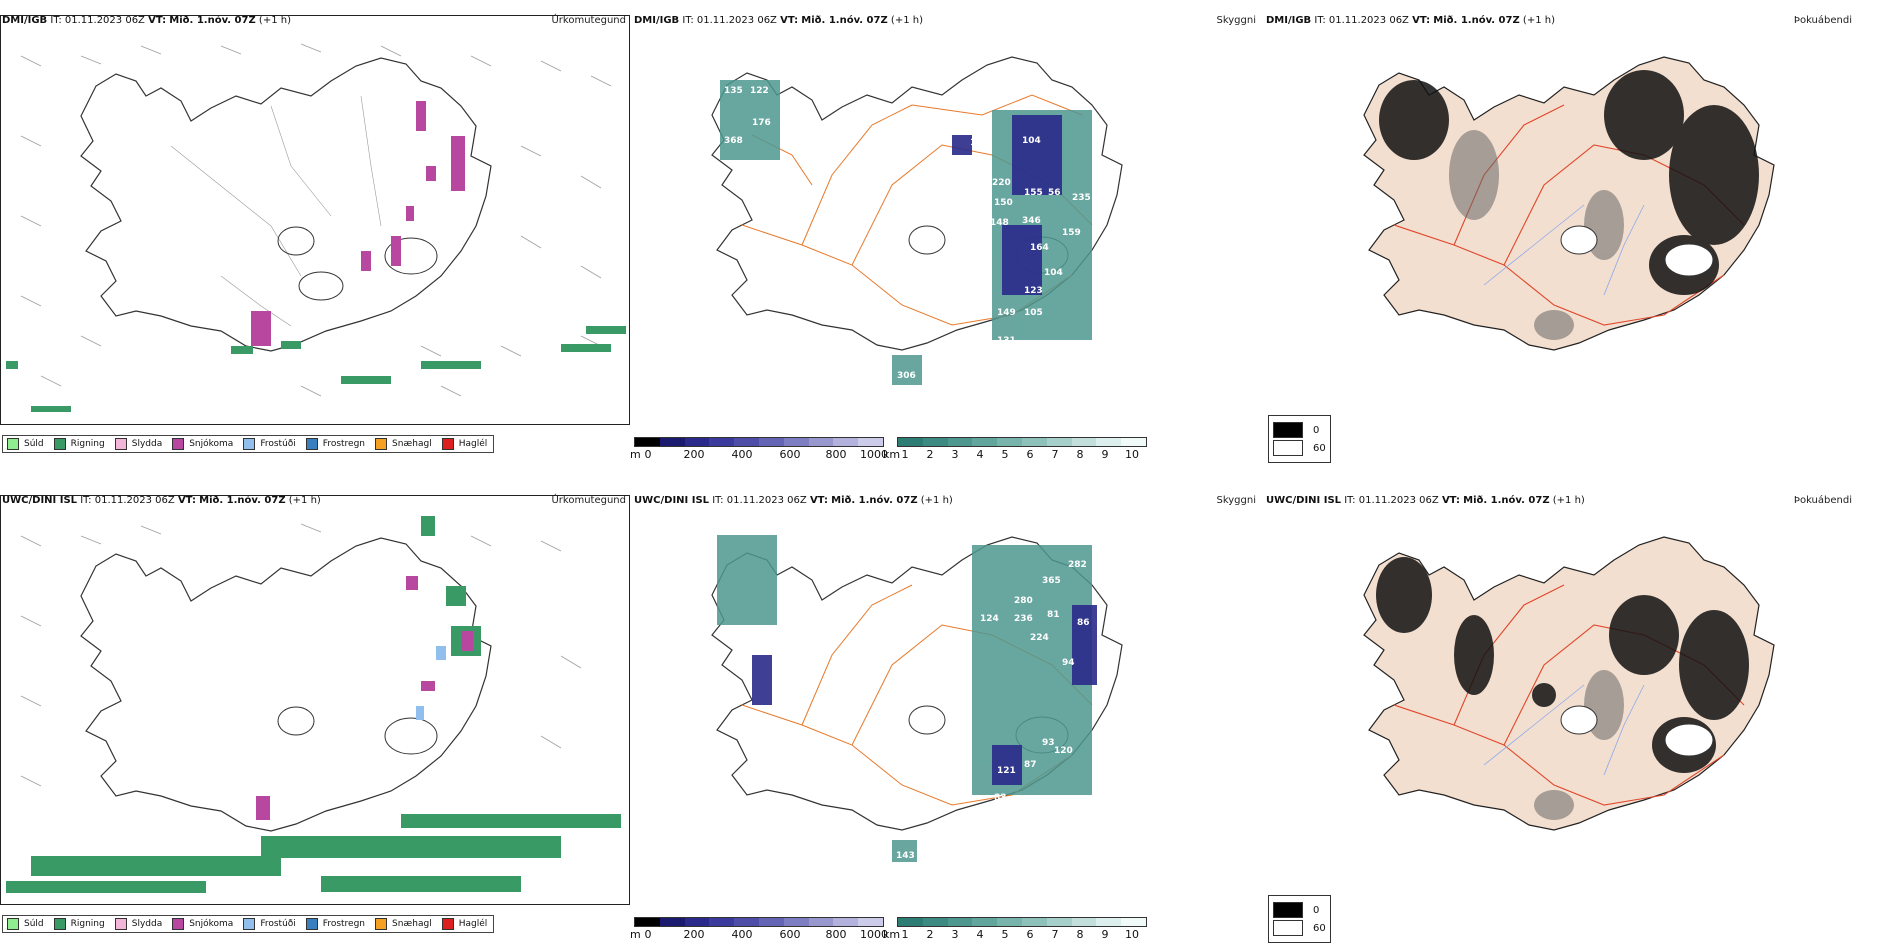 This screenshot has width=1900, height=950. Describe the element at coordinates (1063, 751) in the screenshot. I see `ceiling-label: 120` at that location.